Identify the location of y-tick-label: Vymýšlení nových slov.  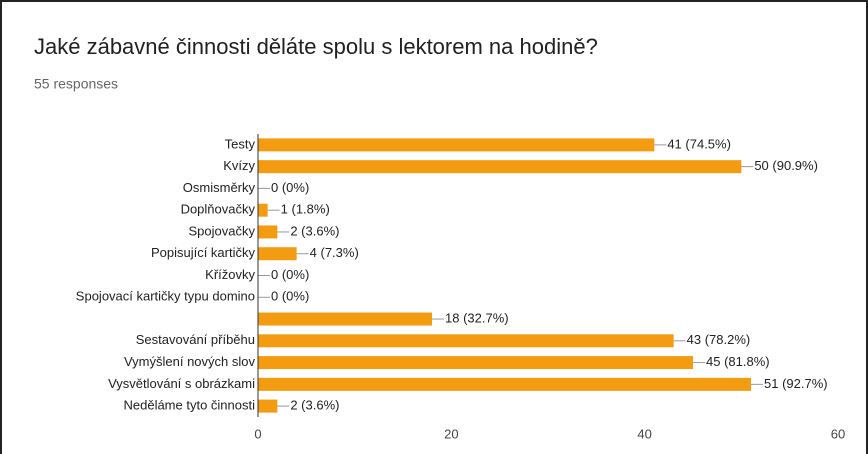
(190, 361).